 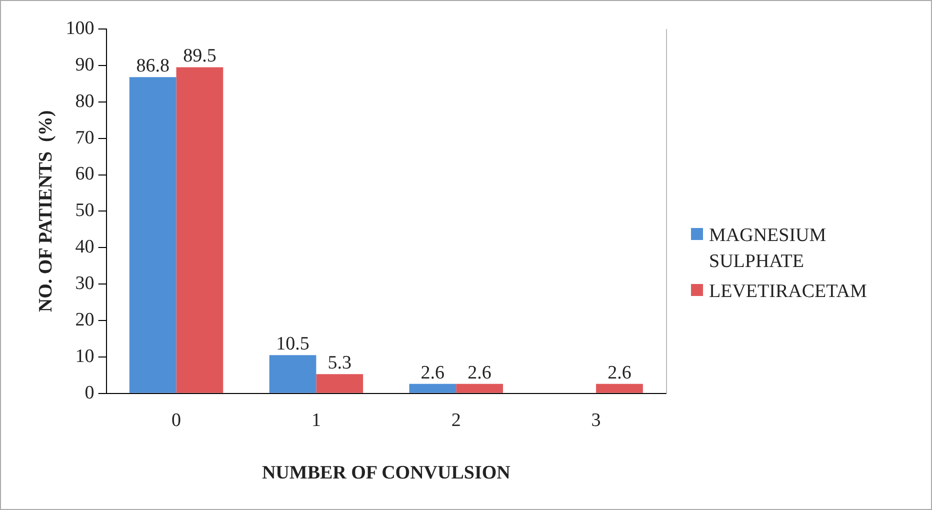 What do you see at coordinates (45, 211) in the screenshot?
I see `y-axis-title: NO. OF PATIENTS (%)` at bounding box center [45, 211].